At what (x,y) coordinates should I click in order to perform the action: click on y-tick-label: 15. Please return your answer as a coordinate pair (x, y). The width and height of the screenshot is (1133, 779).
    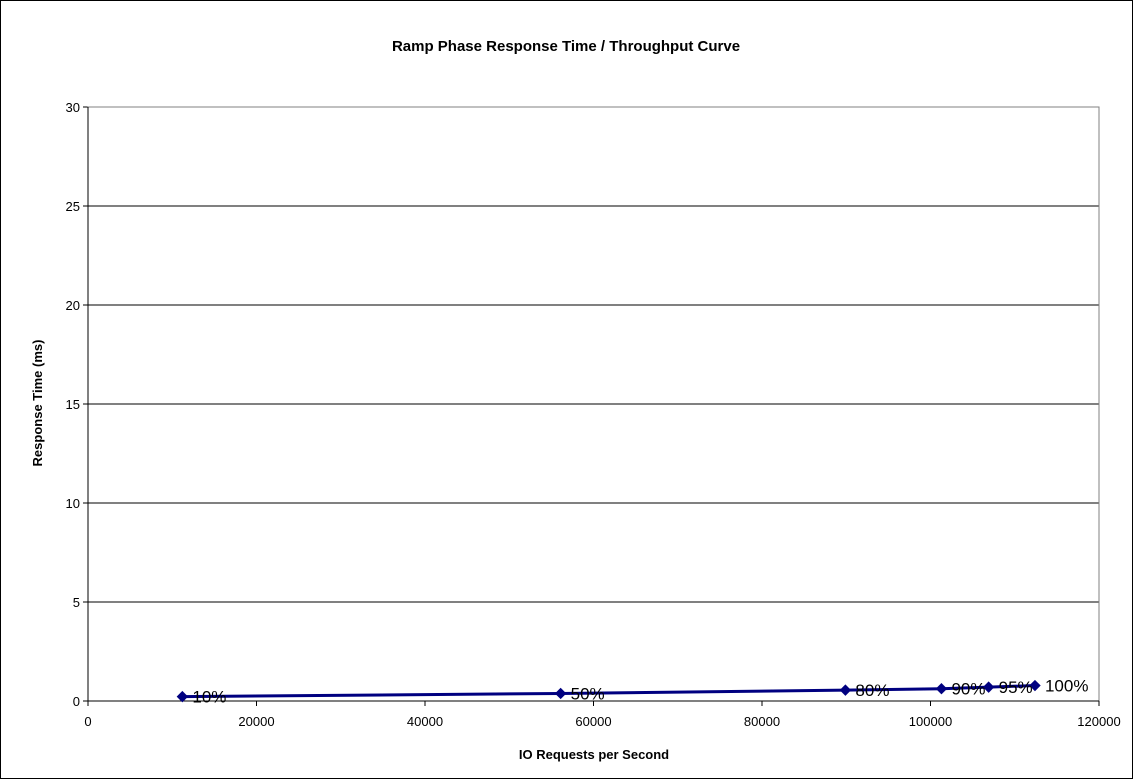
    Looking at the image, I should click on (73, 404).